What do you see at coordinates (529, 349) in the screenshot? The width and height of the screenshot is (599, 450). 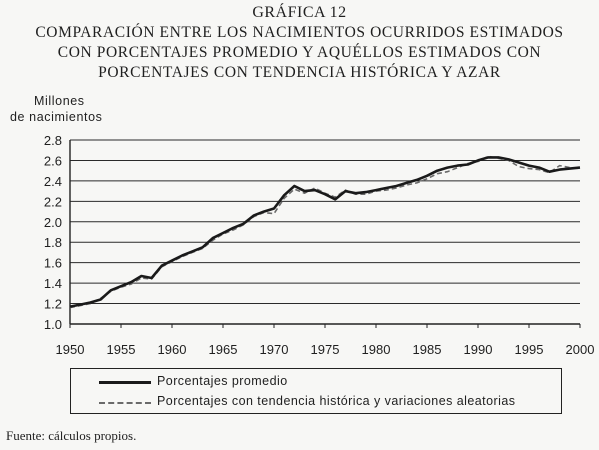 I see `x-tick-label: 1995` at bounding box center [529, 349].